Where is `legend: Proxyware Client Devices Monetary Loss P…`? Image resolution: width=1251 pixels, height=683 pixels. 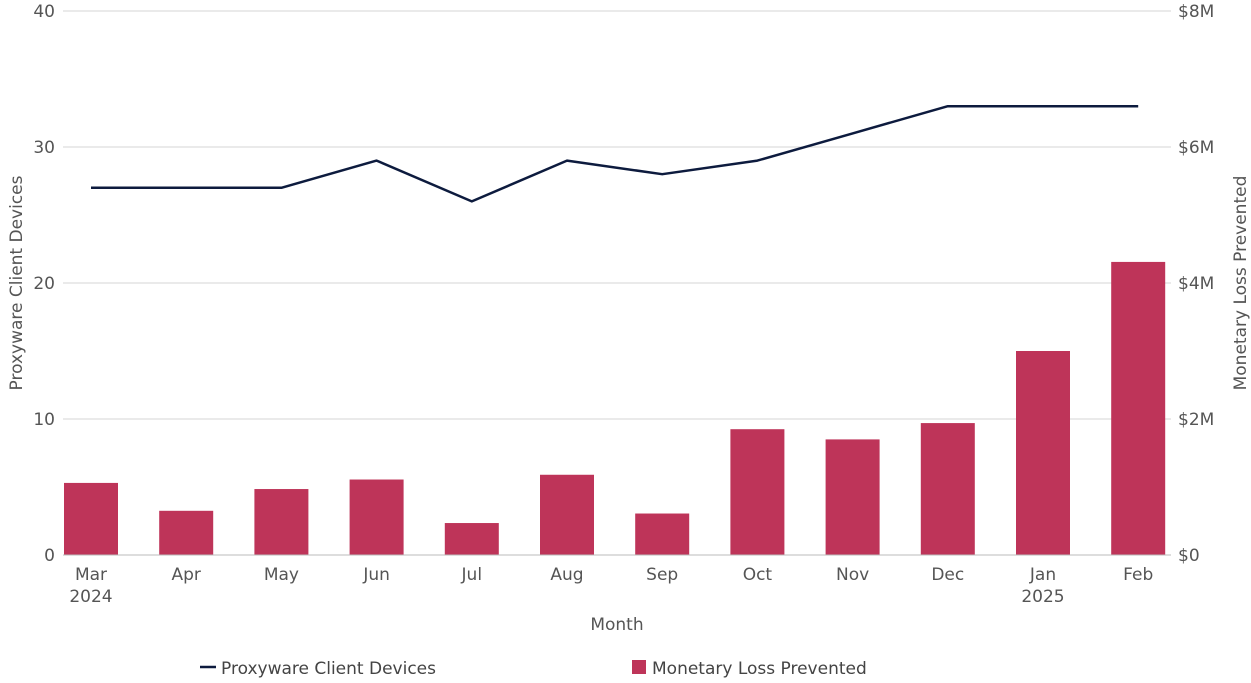
legend: Proxyware Client Devices Monetary Loss P… is located at coordinates (533, 669).